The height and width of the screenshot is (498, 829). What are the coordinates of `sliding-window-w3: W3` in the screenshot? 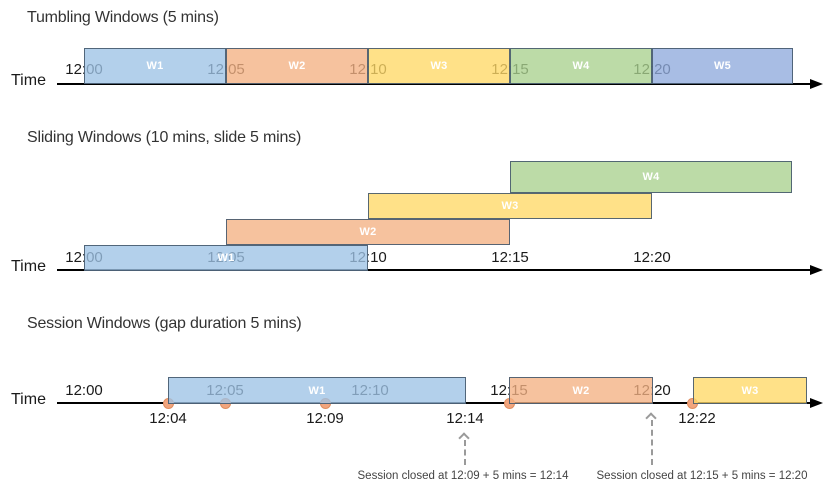 It's located at (510, 206).